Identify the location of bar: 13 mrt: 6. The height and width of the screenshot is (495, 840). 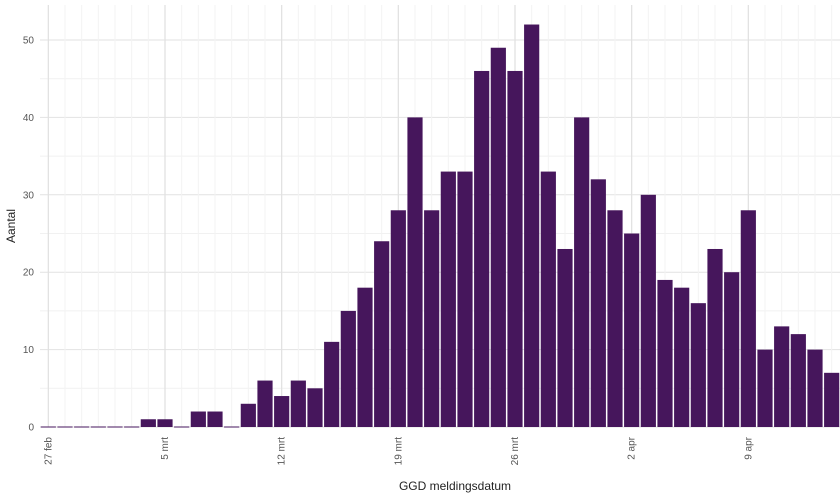
(298, 403).